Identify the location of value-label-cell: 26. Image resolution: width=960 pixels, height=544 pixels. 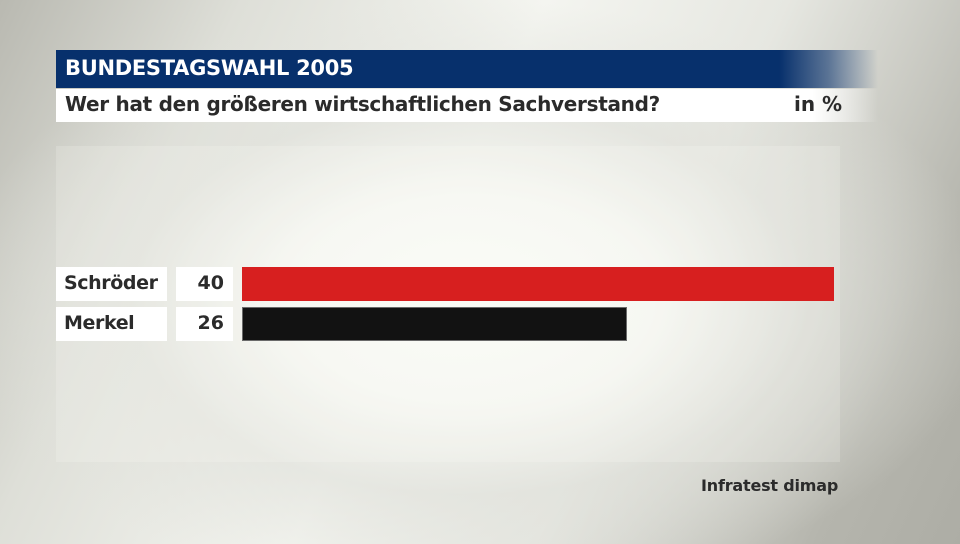
(204, 324).